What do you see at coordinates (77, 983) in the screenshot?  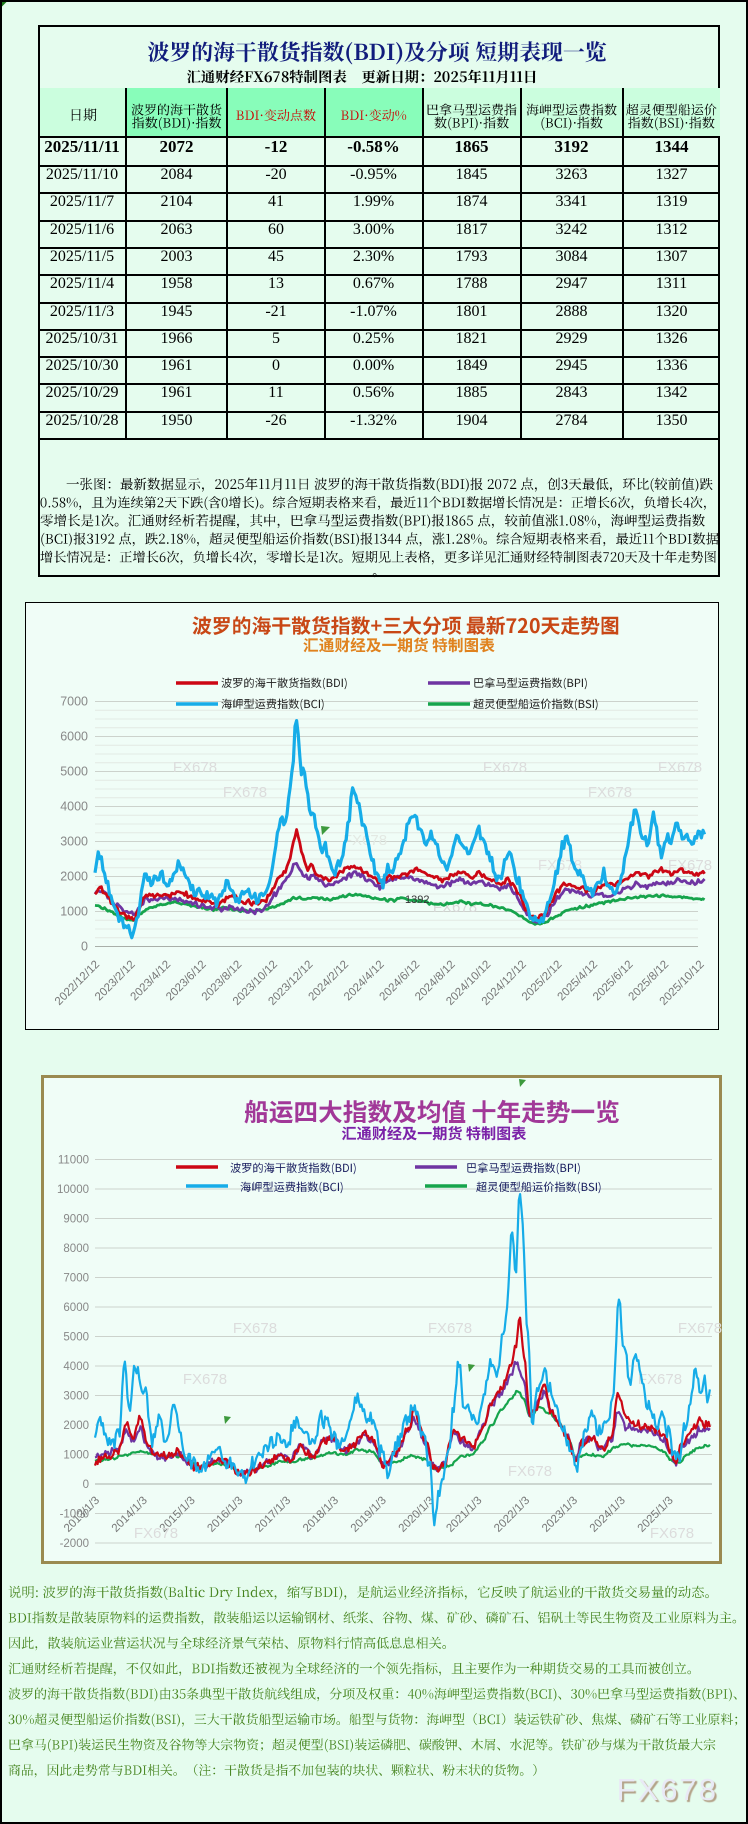 I see `svg-text: 2022/12/12` at bounding box center [77, 983].